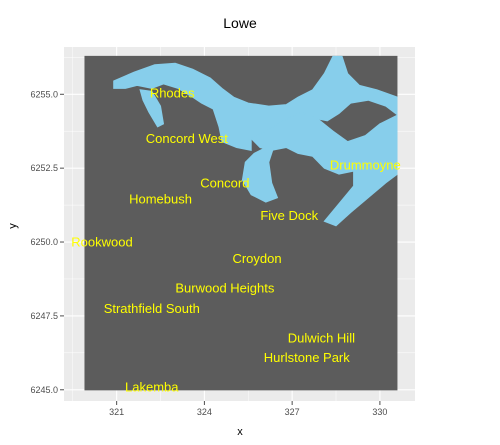  Describe the element at coordinates (160, 199) in the screenshot. I see `place-label: Homebush` at that location.